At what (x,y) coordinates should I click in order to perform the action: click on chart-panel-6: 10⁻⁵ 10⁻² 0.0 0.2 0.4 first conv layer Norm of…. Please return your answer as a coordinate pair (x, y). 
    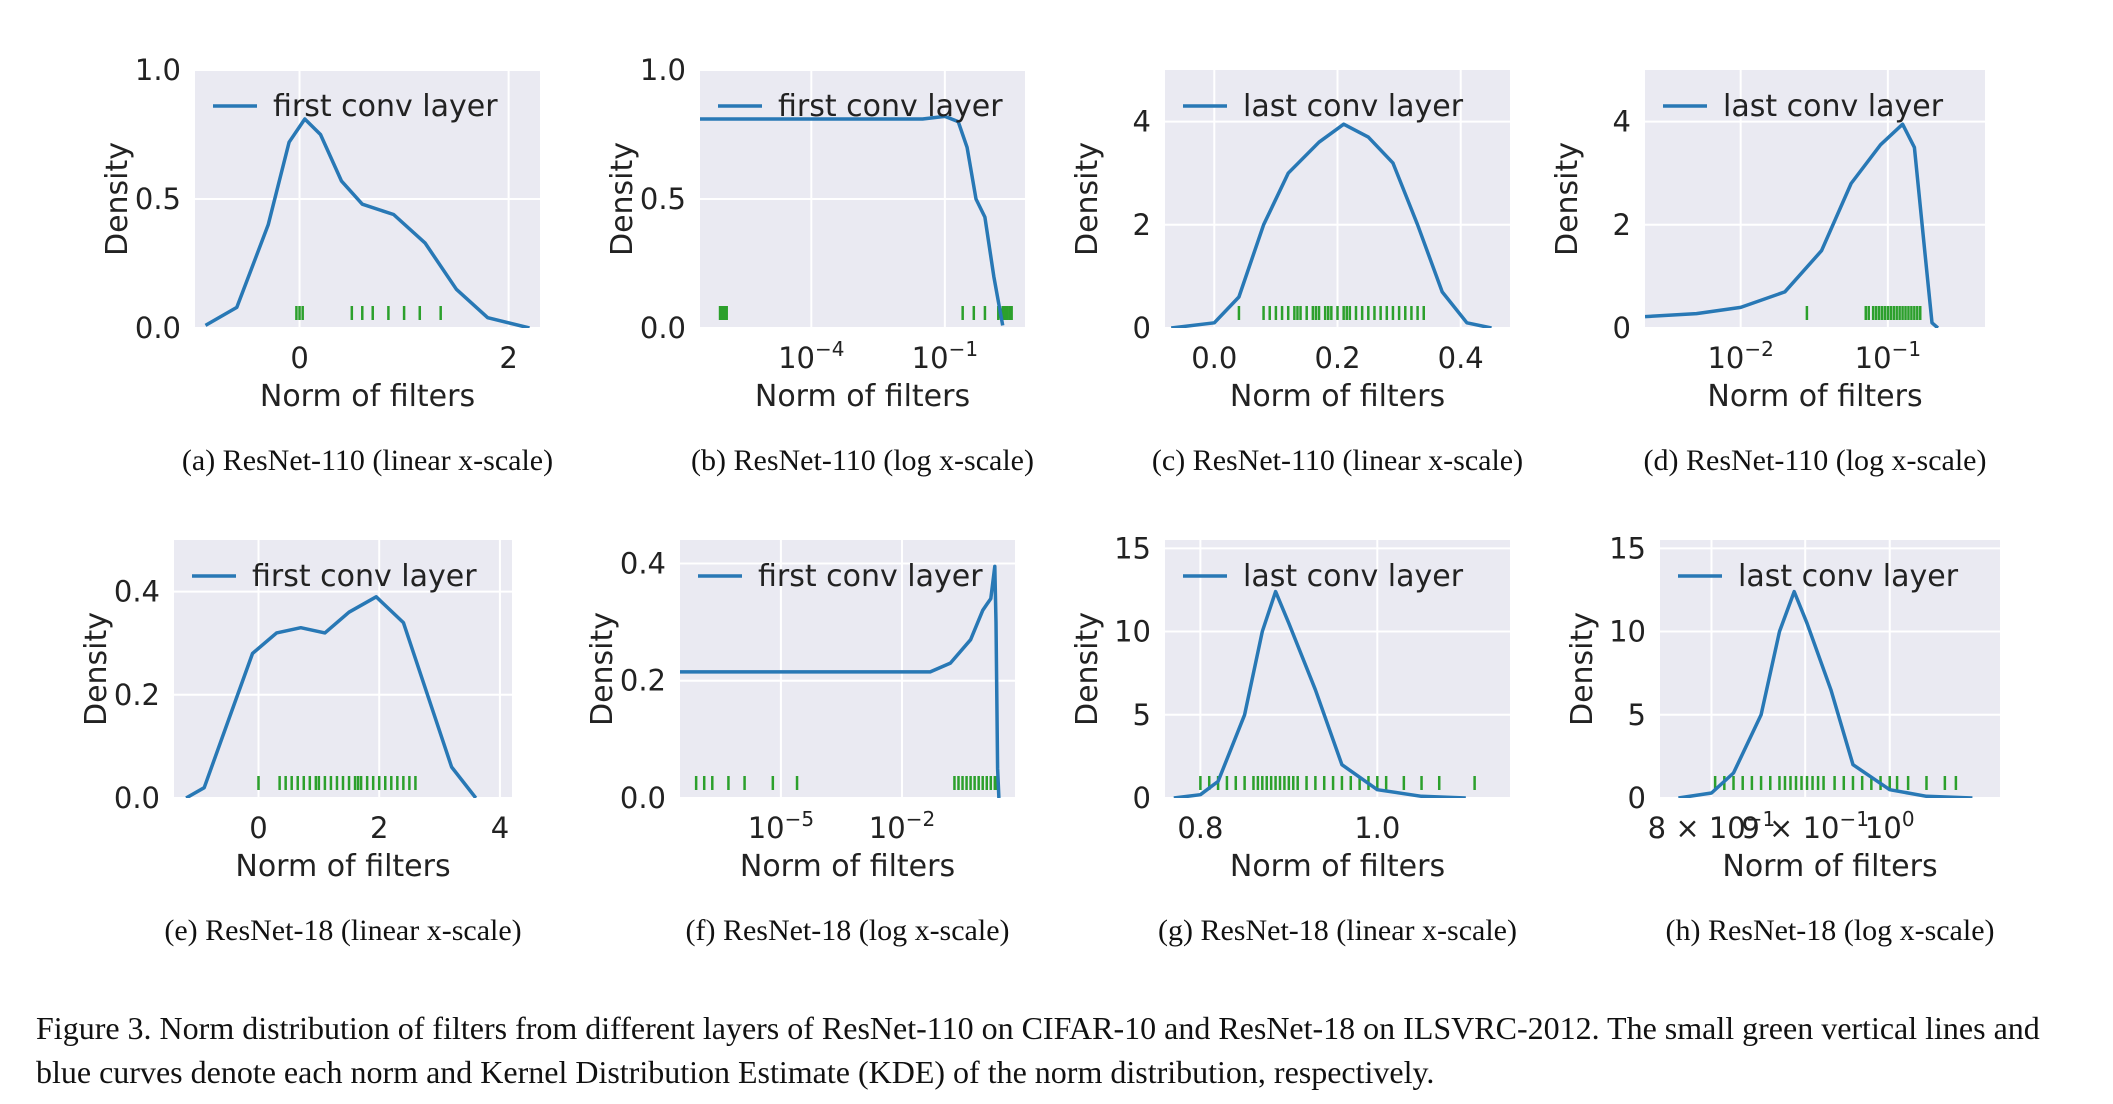
    Looking at the image, I should click on (800, 743).